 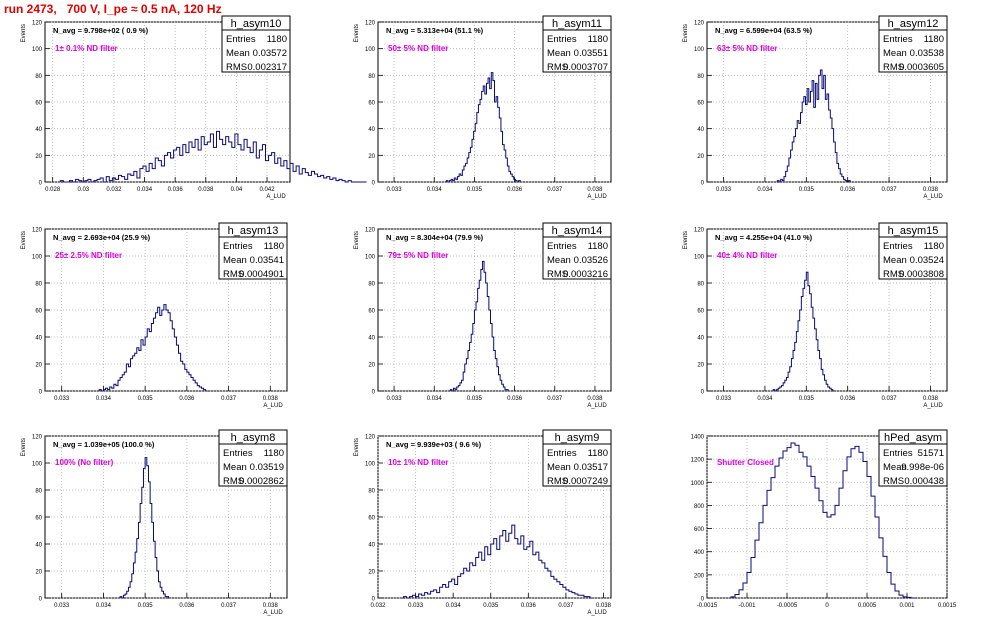 What do you see at coordinates (102, 237) in the screenshot?
I see `navg-label: N_avg = 2.693e+04 (25.9 %)` at bounding box center [102, 237].